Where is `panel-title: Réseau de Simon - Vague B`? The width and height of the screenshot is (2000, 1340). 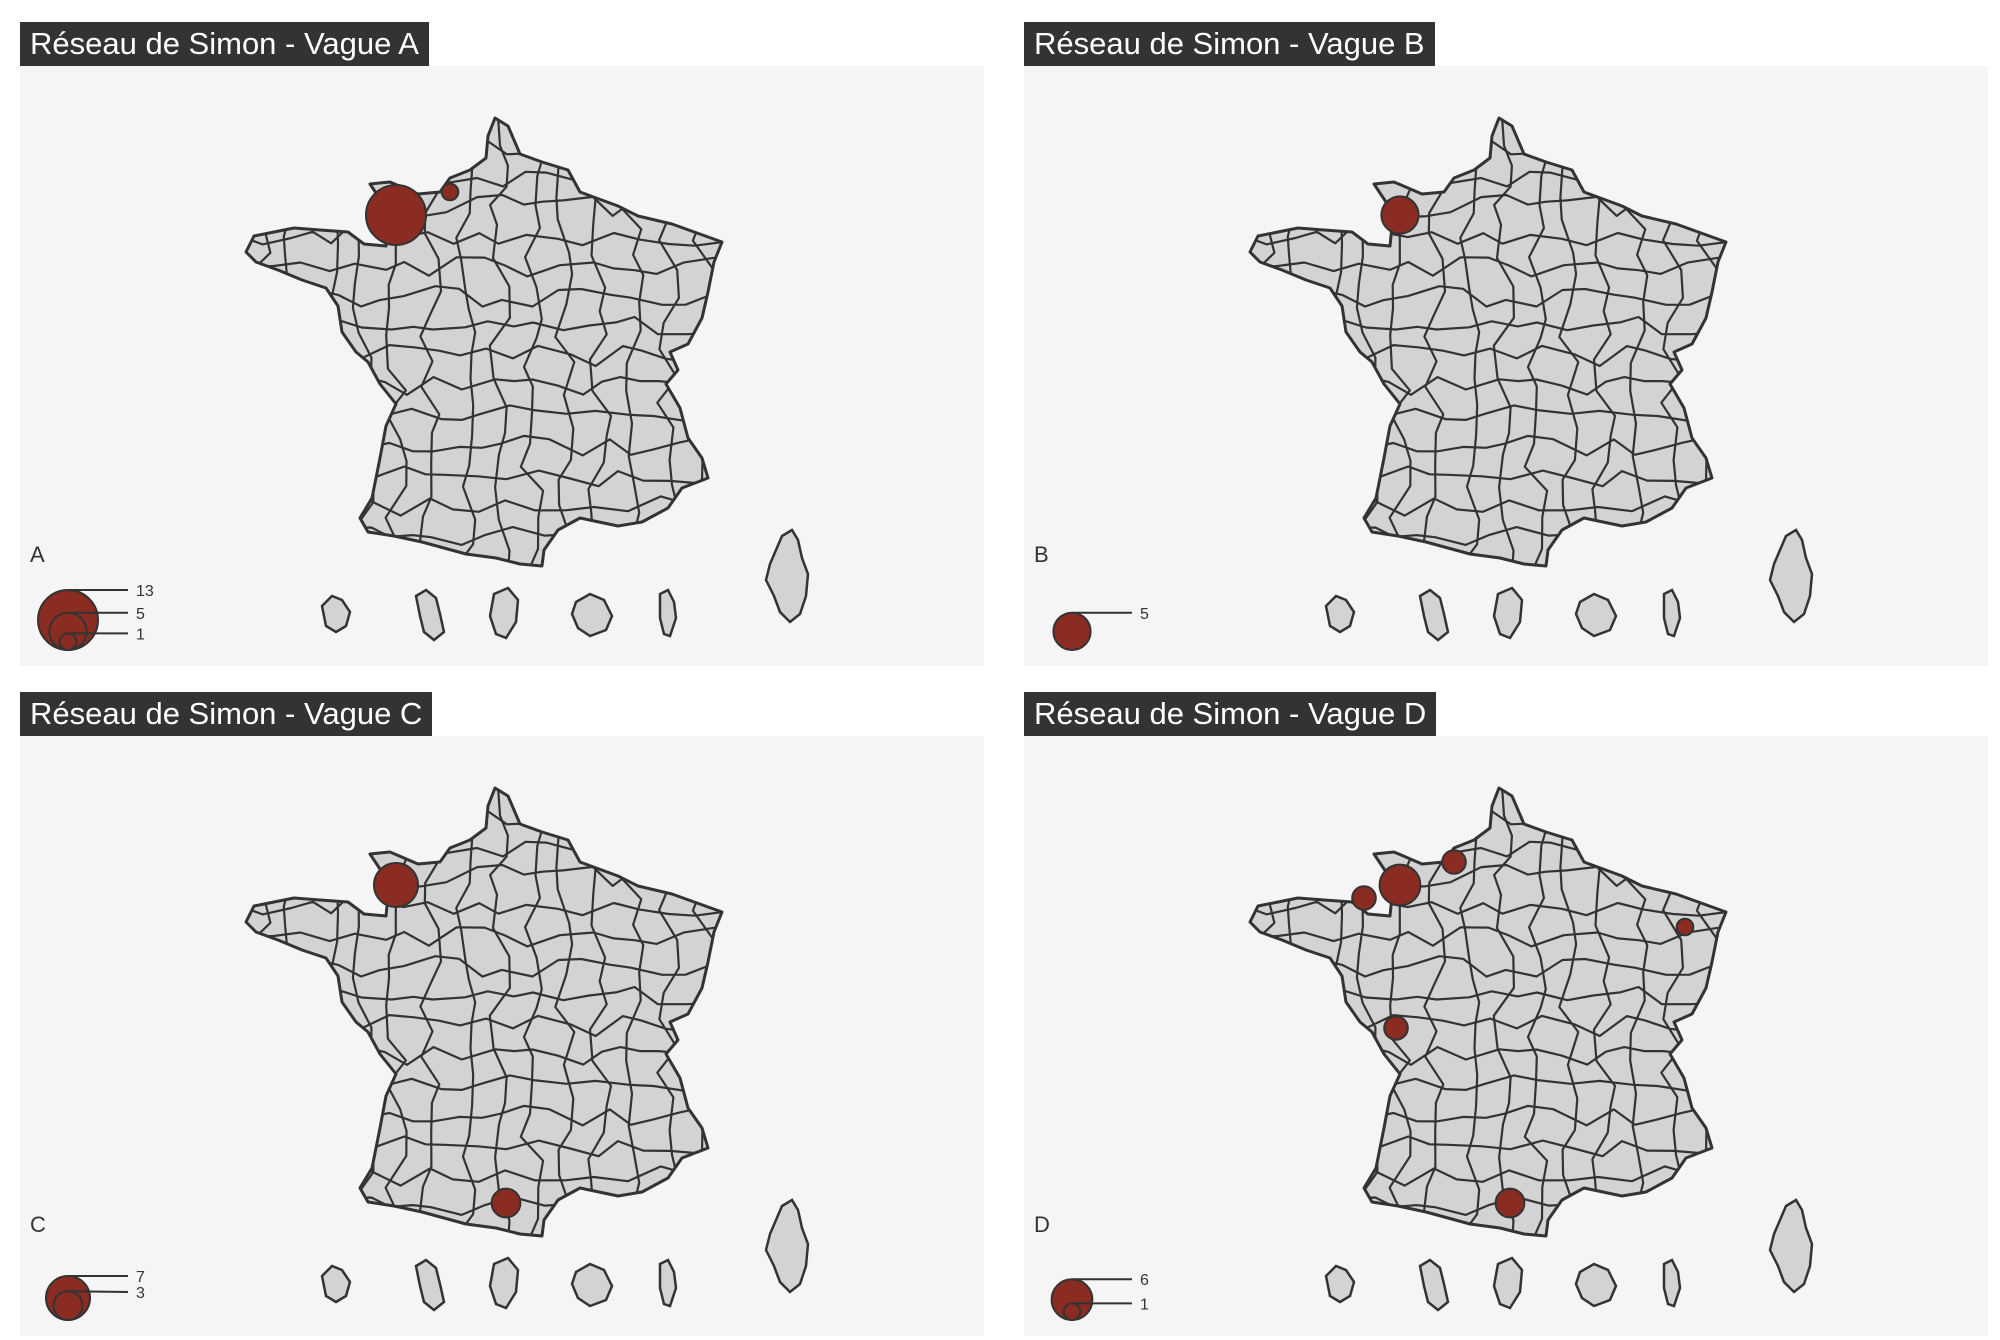
panel-title: Réseau de Simon - Vague B is located at coordinates (1229, 44).